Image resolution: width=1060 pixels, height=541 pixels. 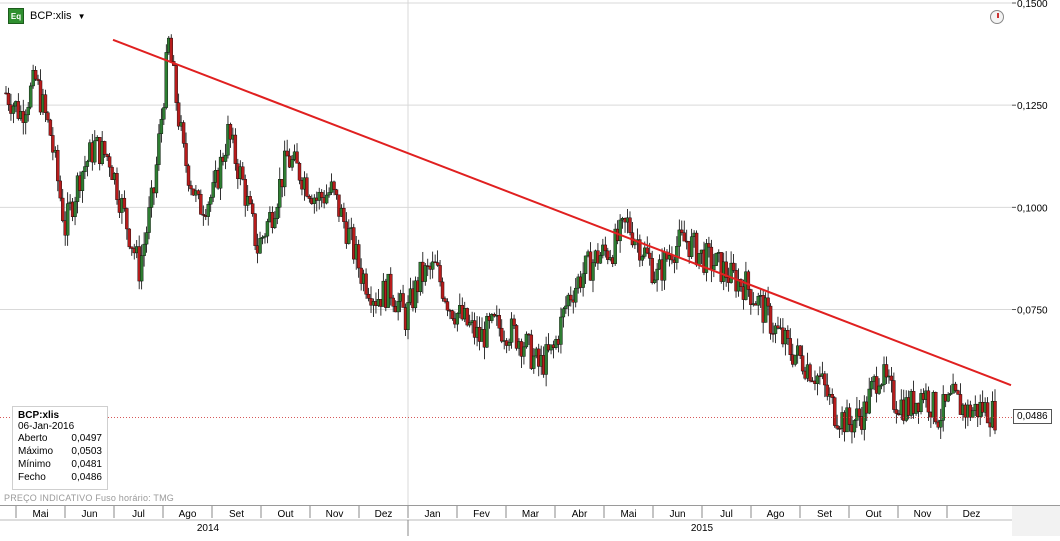 What do you see at coordinates (188, 514) in the screenshot?
I see `x-tick-label: Ago` at bounding box center [188, 514].